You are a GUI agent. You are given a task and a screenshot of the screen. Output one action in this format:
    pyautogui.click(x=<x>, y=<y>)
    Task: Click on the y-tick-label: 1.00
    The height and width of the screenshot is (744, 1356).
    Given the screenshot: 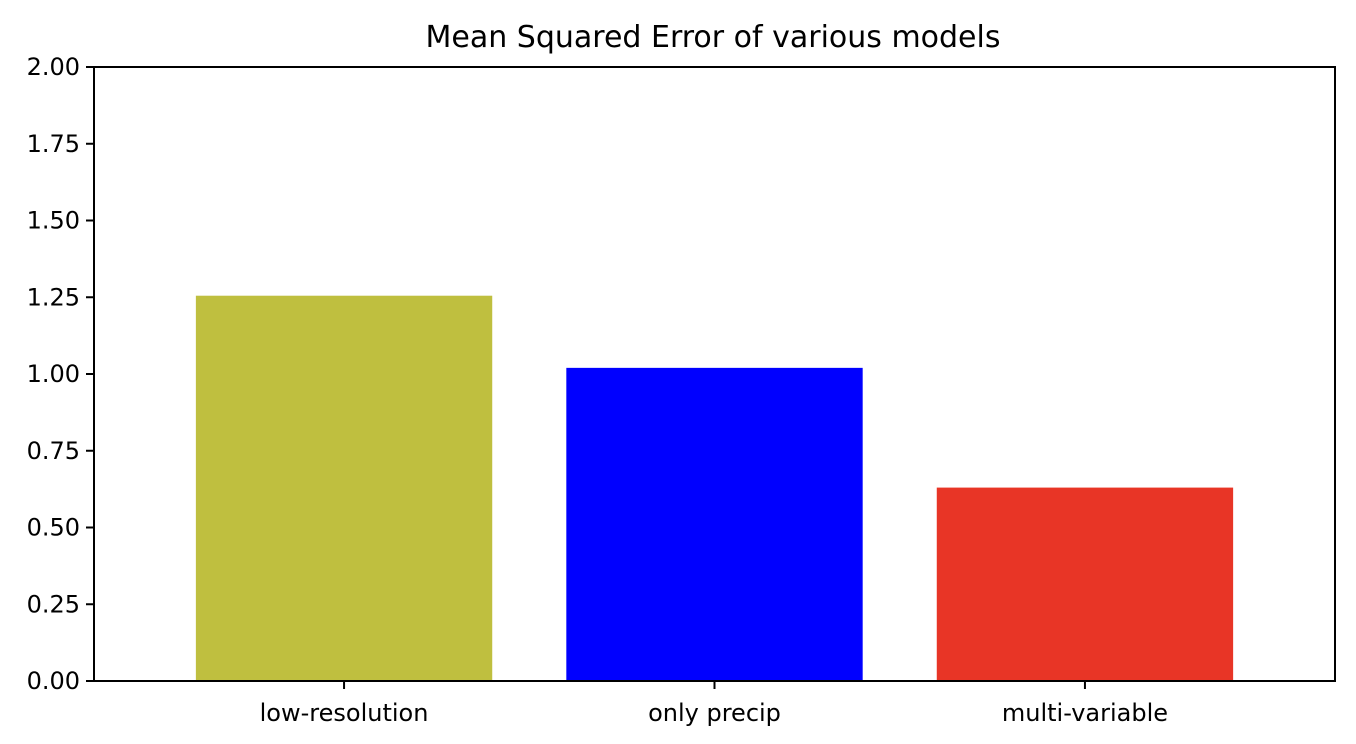 What is the action you would take?
    pyautogui.click(x=53, y=374)
    